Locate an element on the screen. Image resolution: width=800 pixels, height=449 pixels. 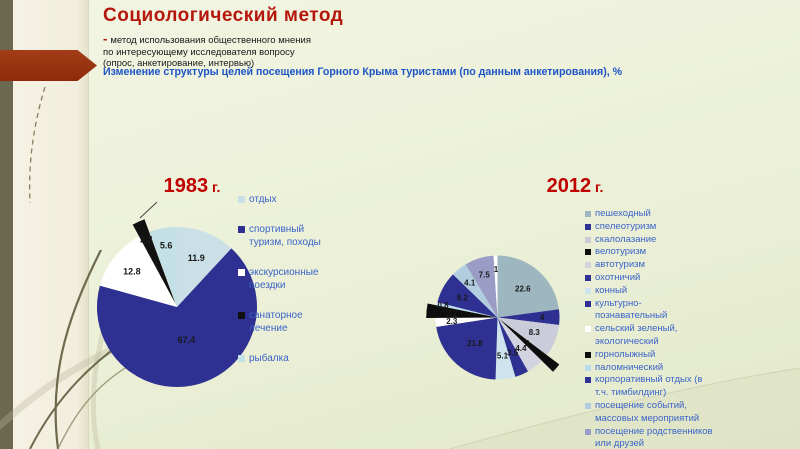
pie-slice-санаторное-лечение is located at coordinates (154, 261).